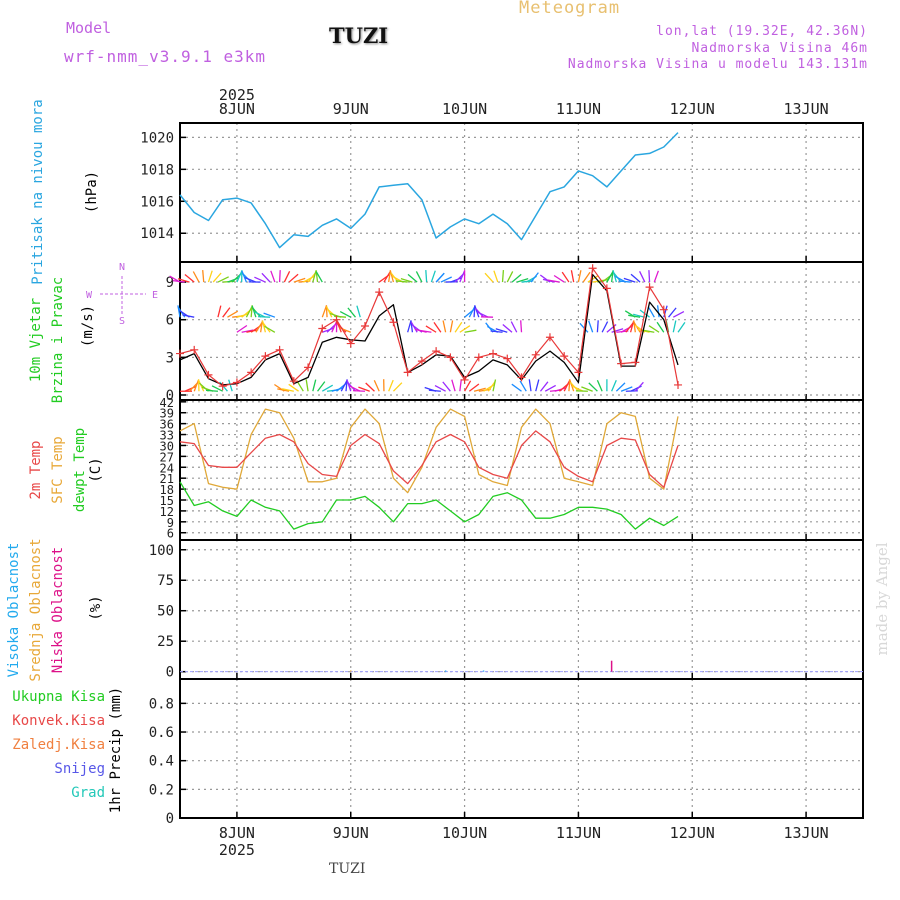 This screenshot has height=900, width=900. Describe the element at coordinates (412, 278) in the screenshot. I see `wind-arrow-r3-s1-h50` at that location.